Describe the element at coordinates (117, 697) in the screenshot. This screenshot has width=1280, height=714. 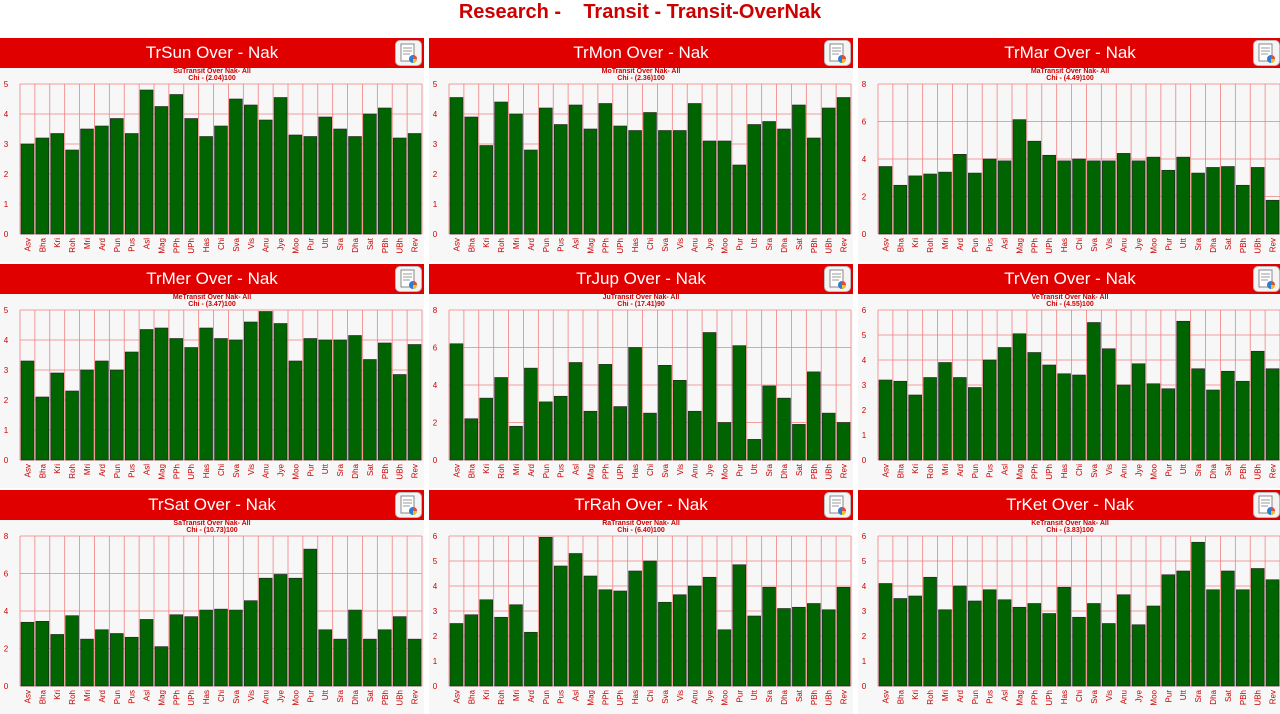
I see `x-tick-label: Pun` at that location.